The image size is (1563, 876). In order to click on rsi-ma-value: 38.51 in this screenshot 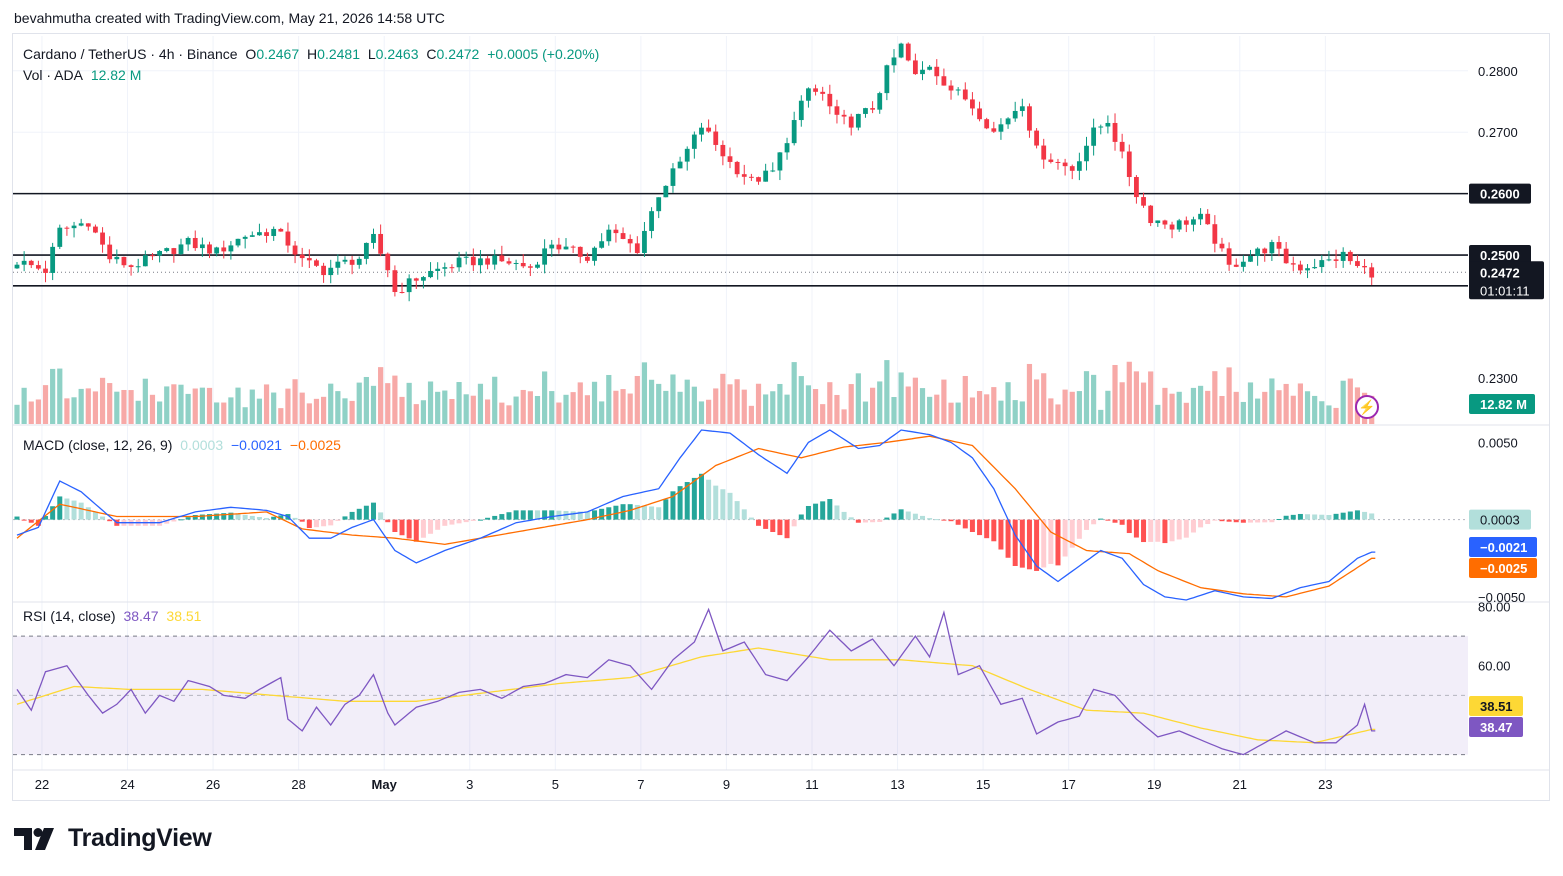, I will do `click(184, 616)`.